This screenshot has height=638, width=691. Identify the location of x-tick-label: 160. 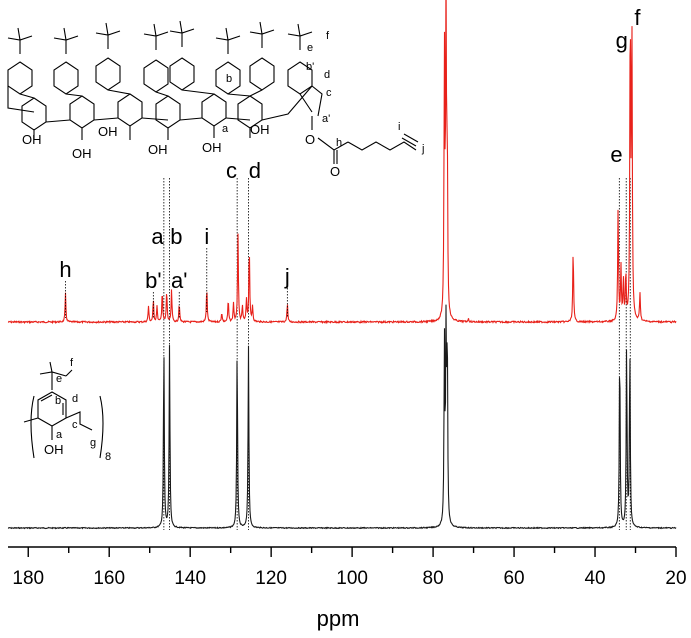
(109, 578).